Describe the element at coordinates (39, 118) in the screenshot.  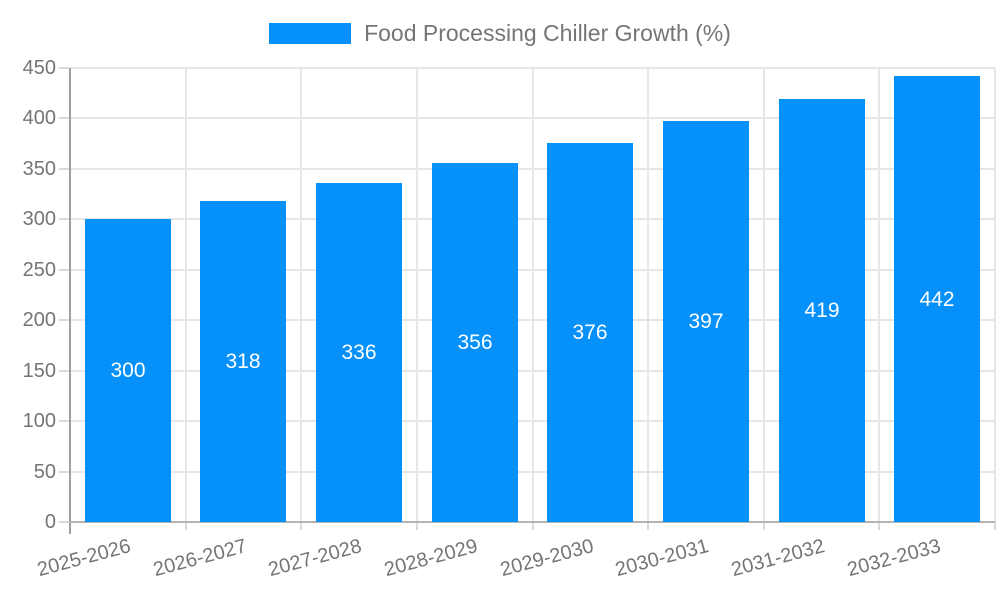
I see `y-axis-label: 400` at that location.